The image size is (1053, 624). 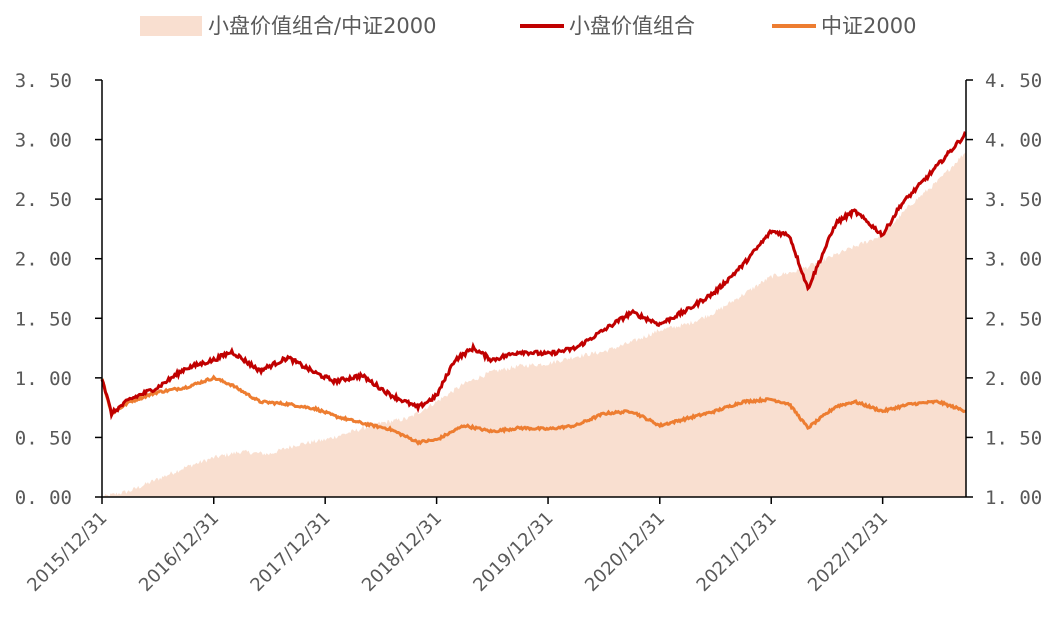 I want to click on left-tick-label: 1. 00, so click(x=43, y=379).